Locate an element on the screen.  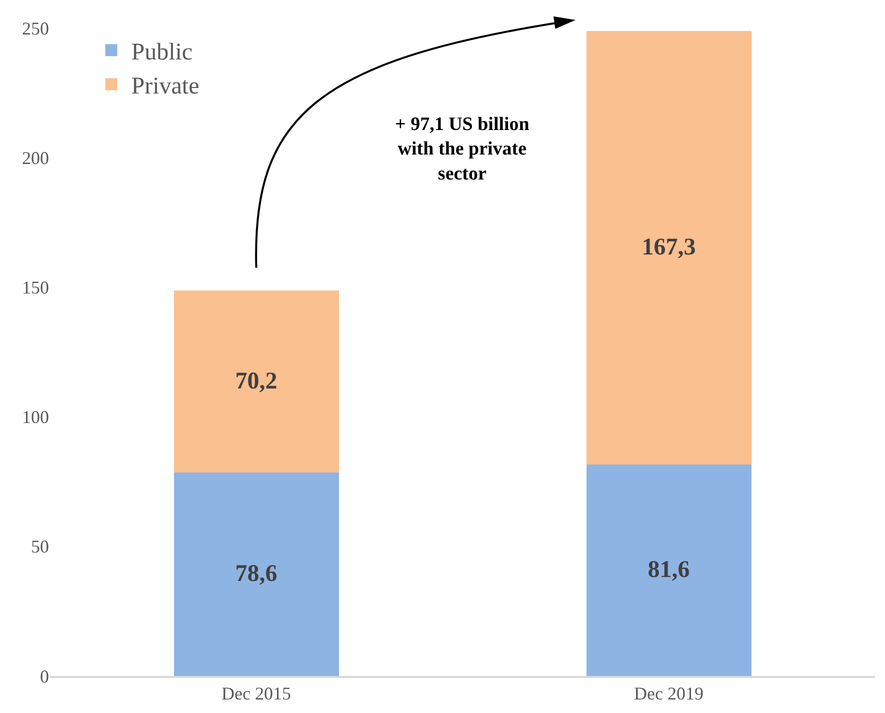
y-tick-label: 0 is located at coordinates (44, 676).